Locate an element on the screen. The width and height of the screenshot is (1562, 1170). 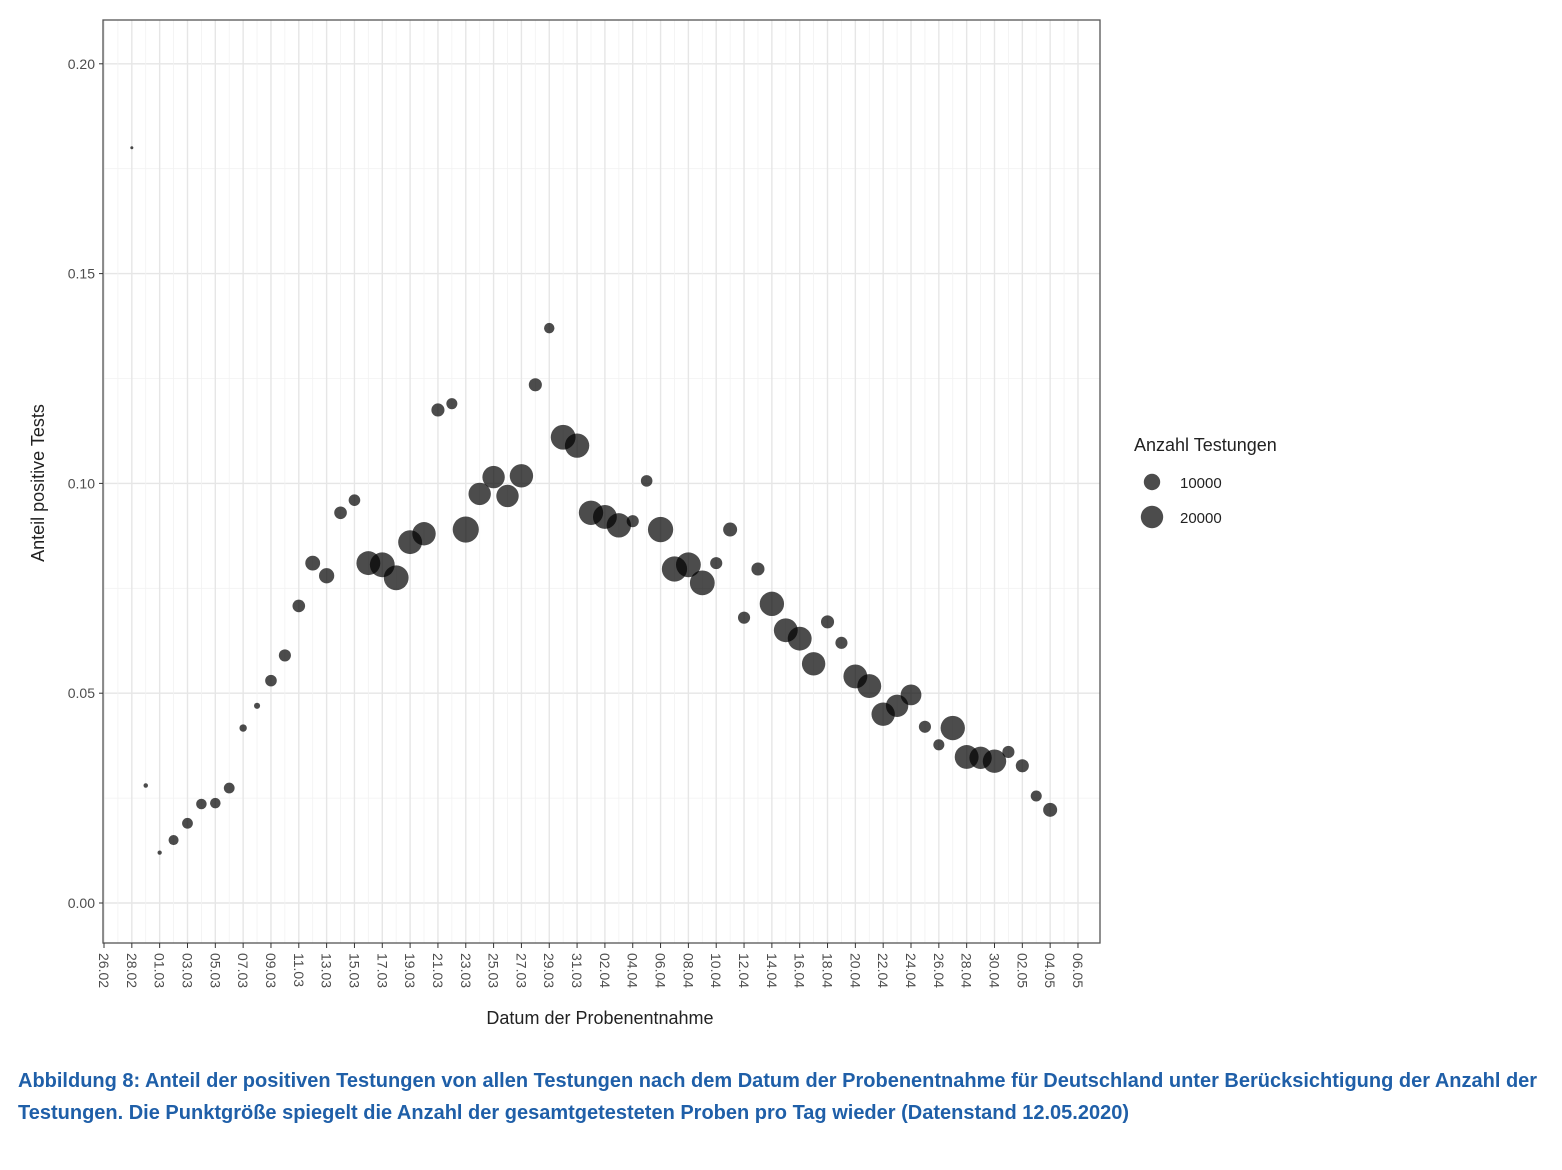
x-tick-label: 08.04 is located at coordinates (688, 970).